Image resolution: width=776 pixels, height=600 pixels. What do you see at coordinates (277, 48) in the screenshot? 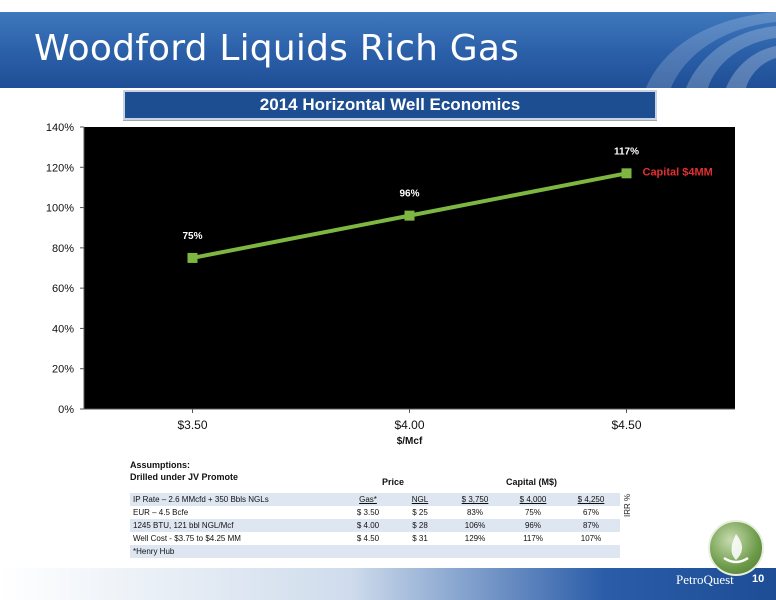
I see `slide-title: Woodford Liquids Rich Gas` at bounding box center [277, 48].